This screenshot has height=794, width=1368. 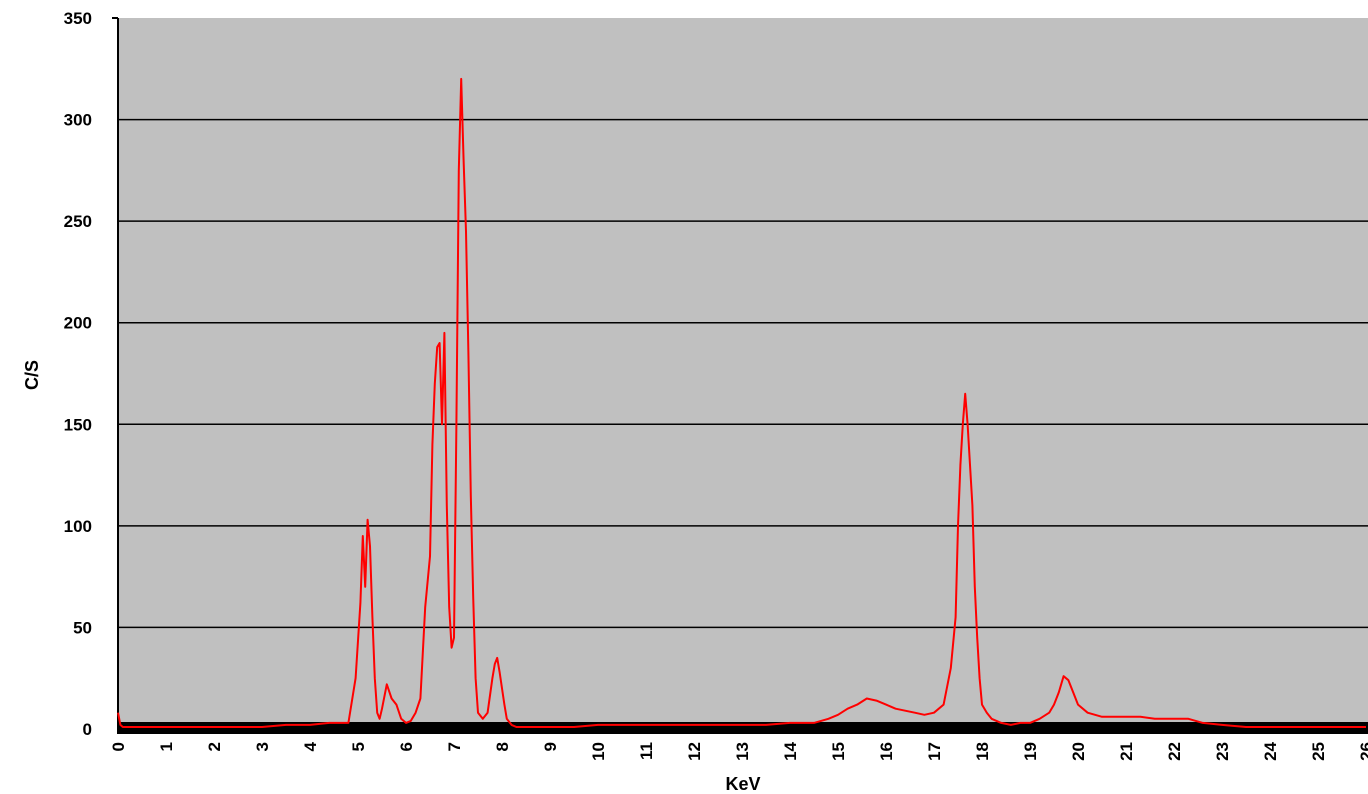 I want to click on x-tick-label: 22, so click(x=1174, y=751).